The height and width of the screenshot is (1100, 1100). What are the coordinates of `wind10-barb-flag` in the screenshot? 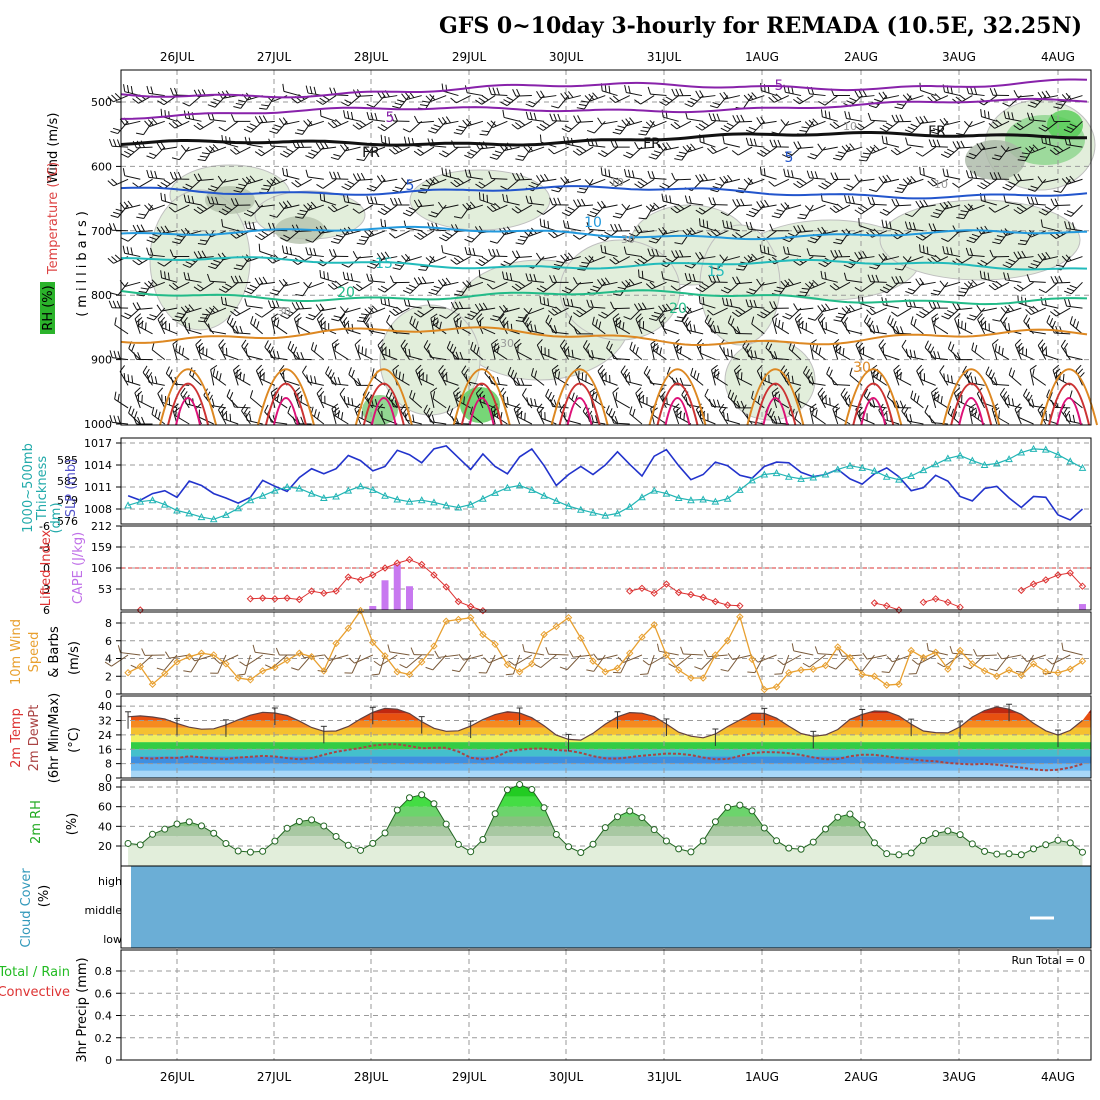 It's located at (187, 671).